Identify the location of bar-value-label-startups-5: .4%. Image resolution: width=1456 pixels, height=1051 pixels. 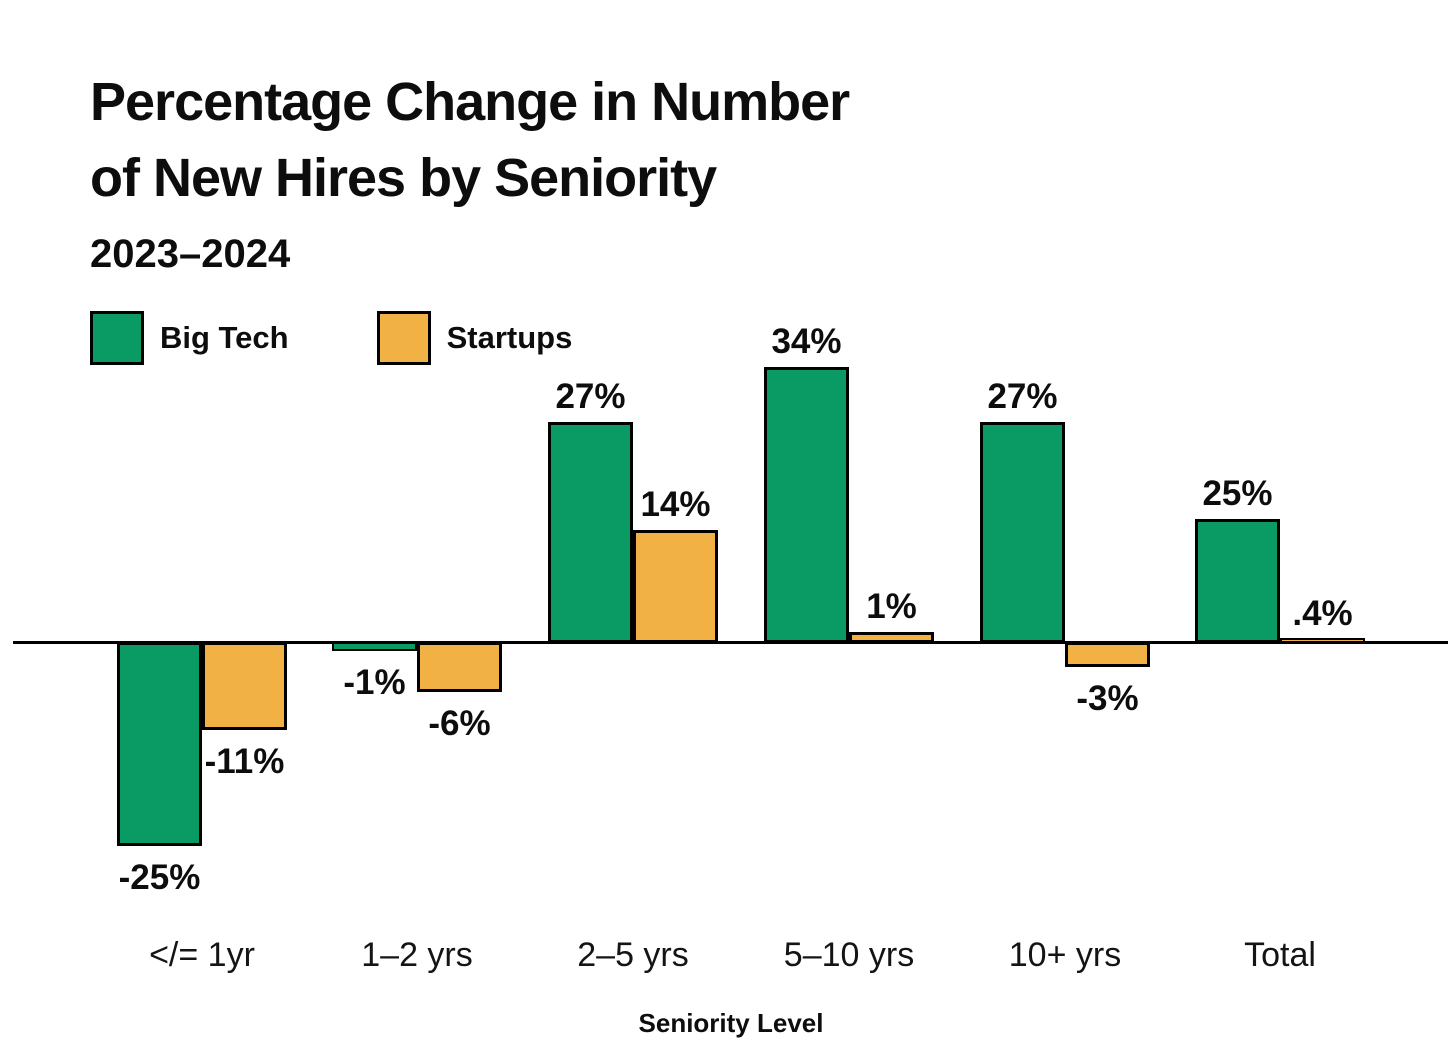
(1322, 613).